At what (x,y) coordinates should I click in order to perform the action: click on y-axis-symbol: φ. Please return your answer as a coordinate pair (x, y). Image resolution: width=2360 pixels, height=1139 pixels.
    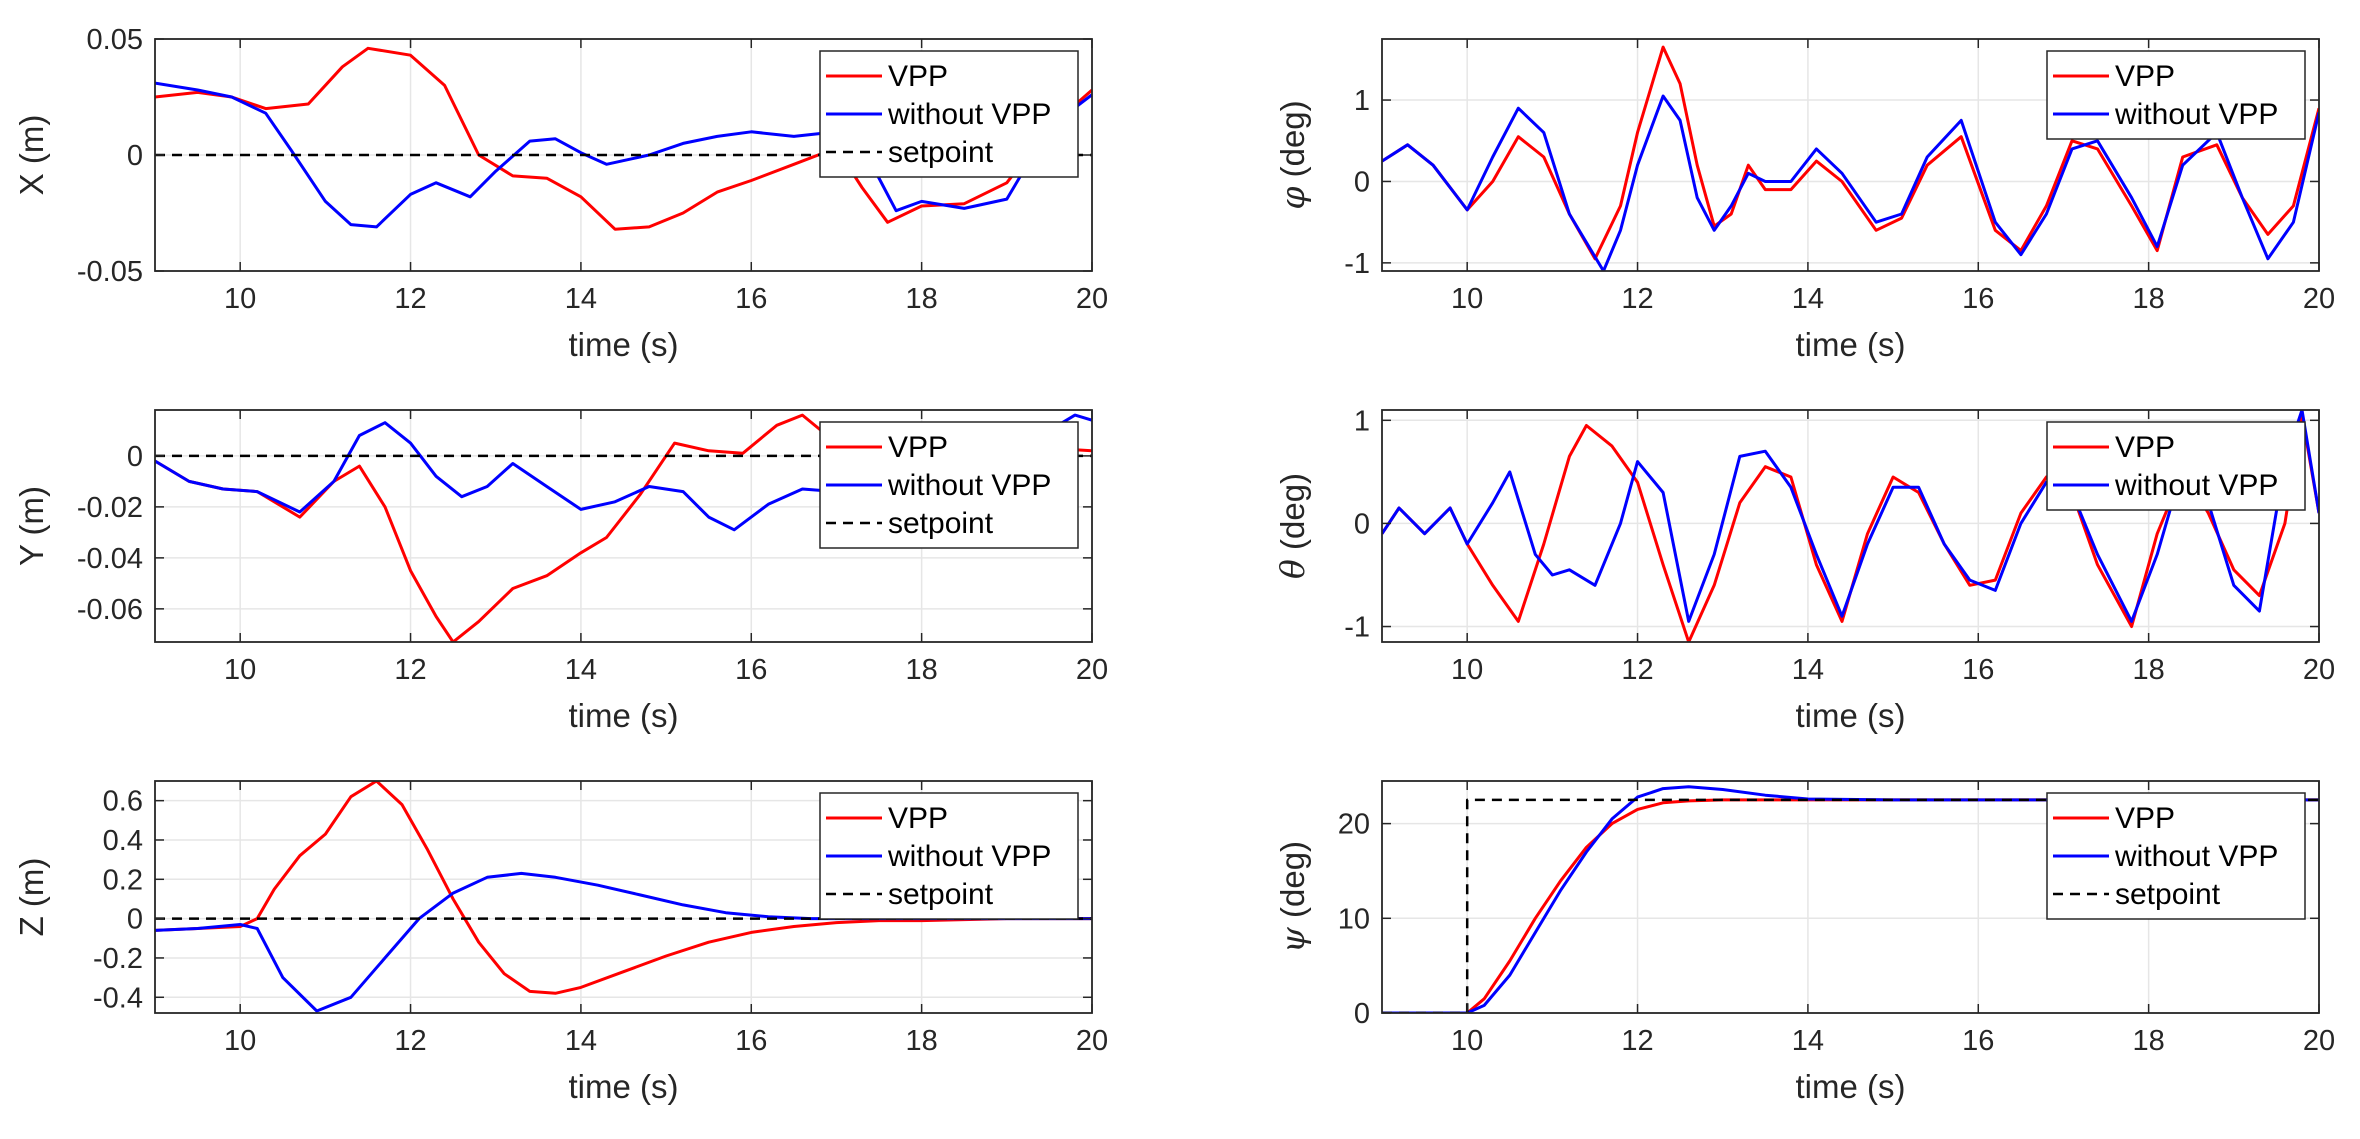
    Looking at the image, I should click on (1292, 198).